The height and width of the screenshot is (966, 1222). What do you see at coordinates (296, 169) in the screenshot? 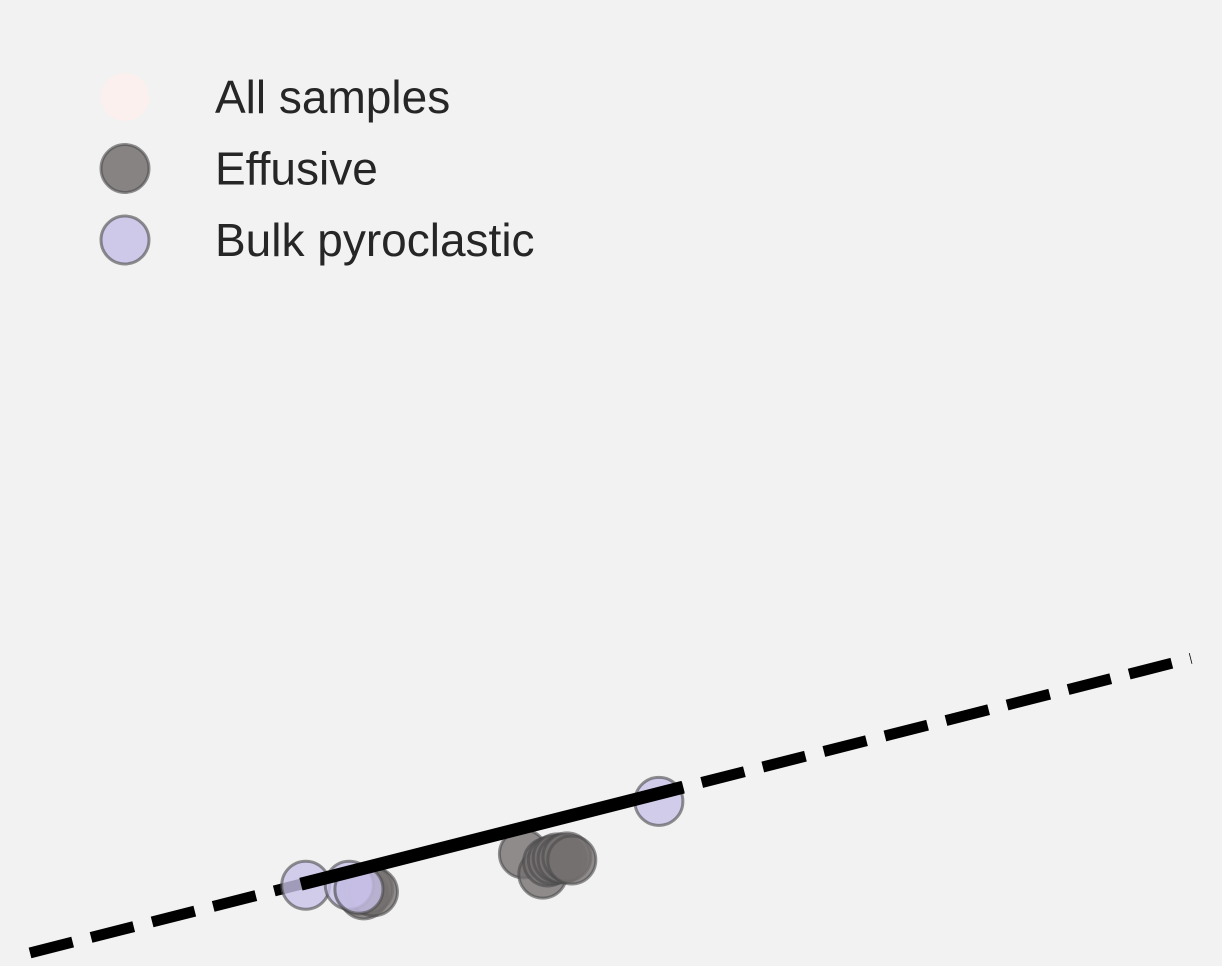
I see `legend-label-effusive: Effusive` at bounding box center [296, 169].